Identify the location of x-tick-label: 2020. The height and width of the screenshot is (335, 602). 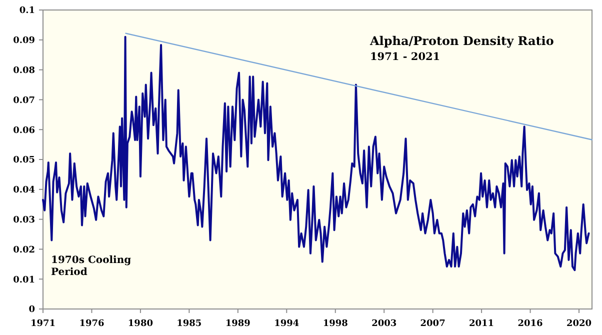
(579, 324).